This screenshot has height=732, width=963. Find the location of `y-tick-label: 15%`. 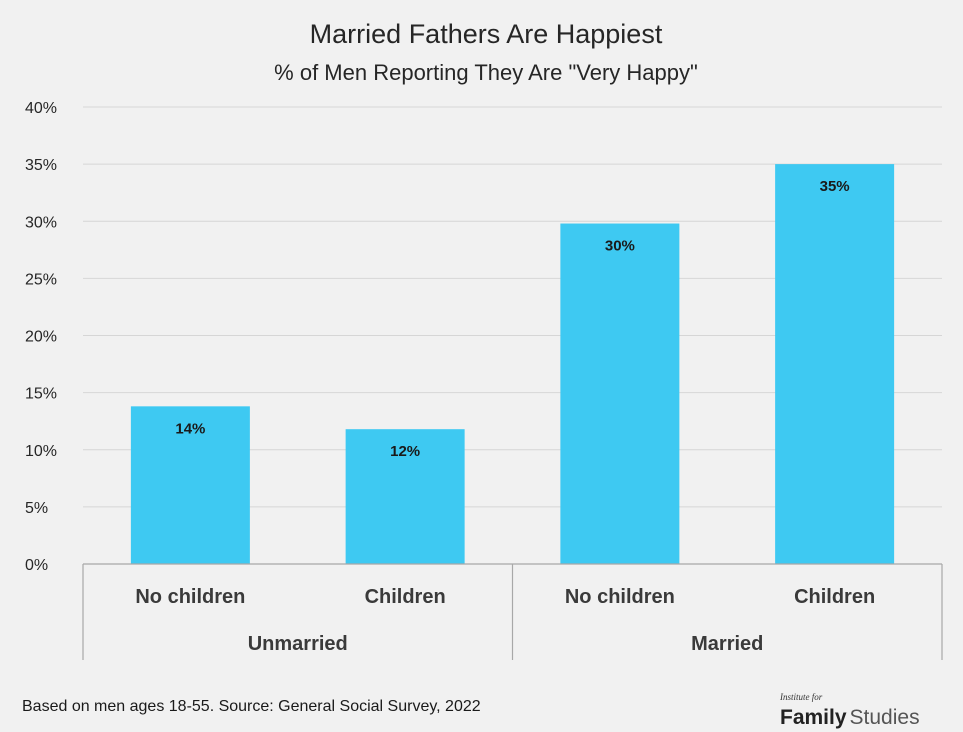

y-tick-label: 15% is located at coordinates (41, 394).